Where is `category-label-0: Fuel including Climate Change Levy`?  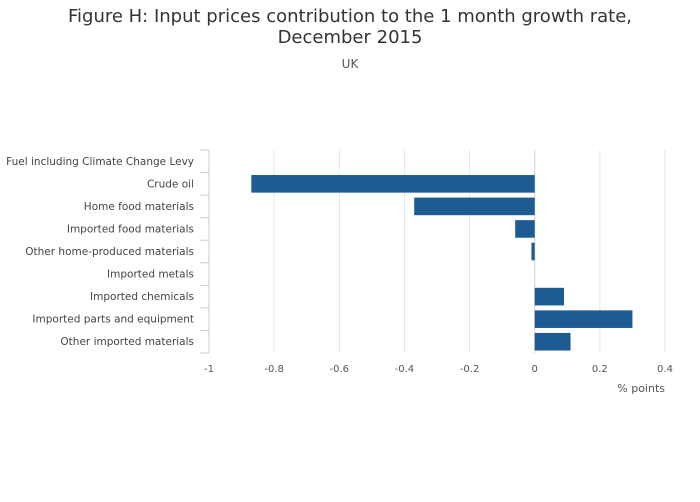
category-label-0: Fuel including Climate Change Levy is located at coordinates (100, 162).